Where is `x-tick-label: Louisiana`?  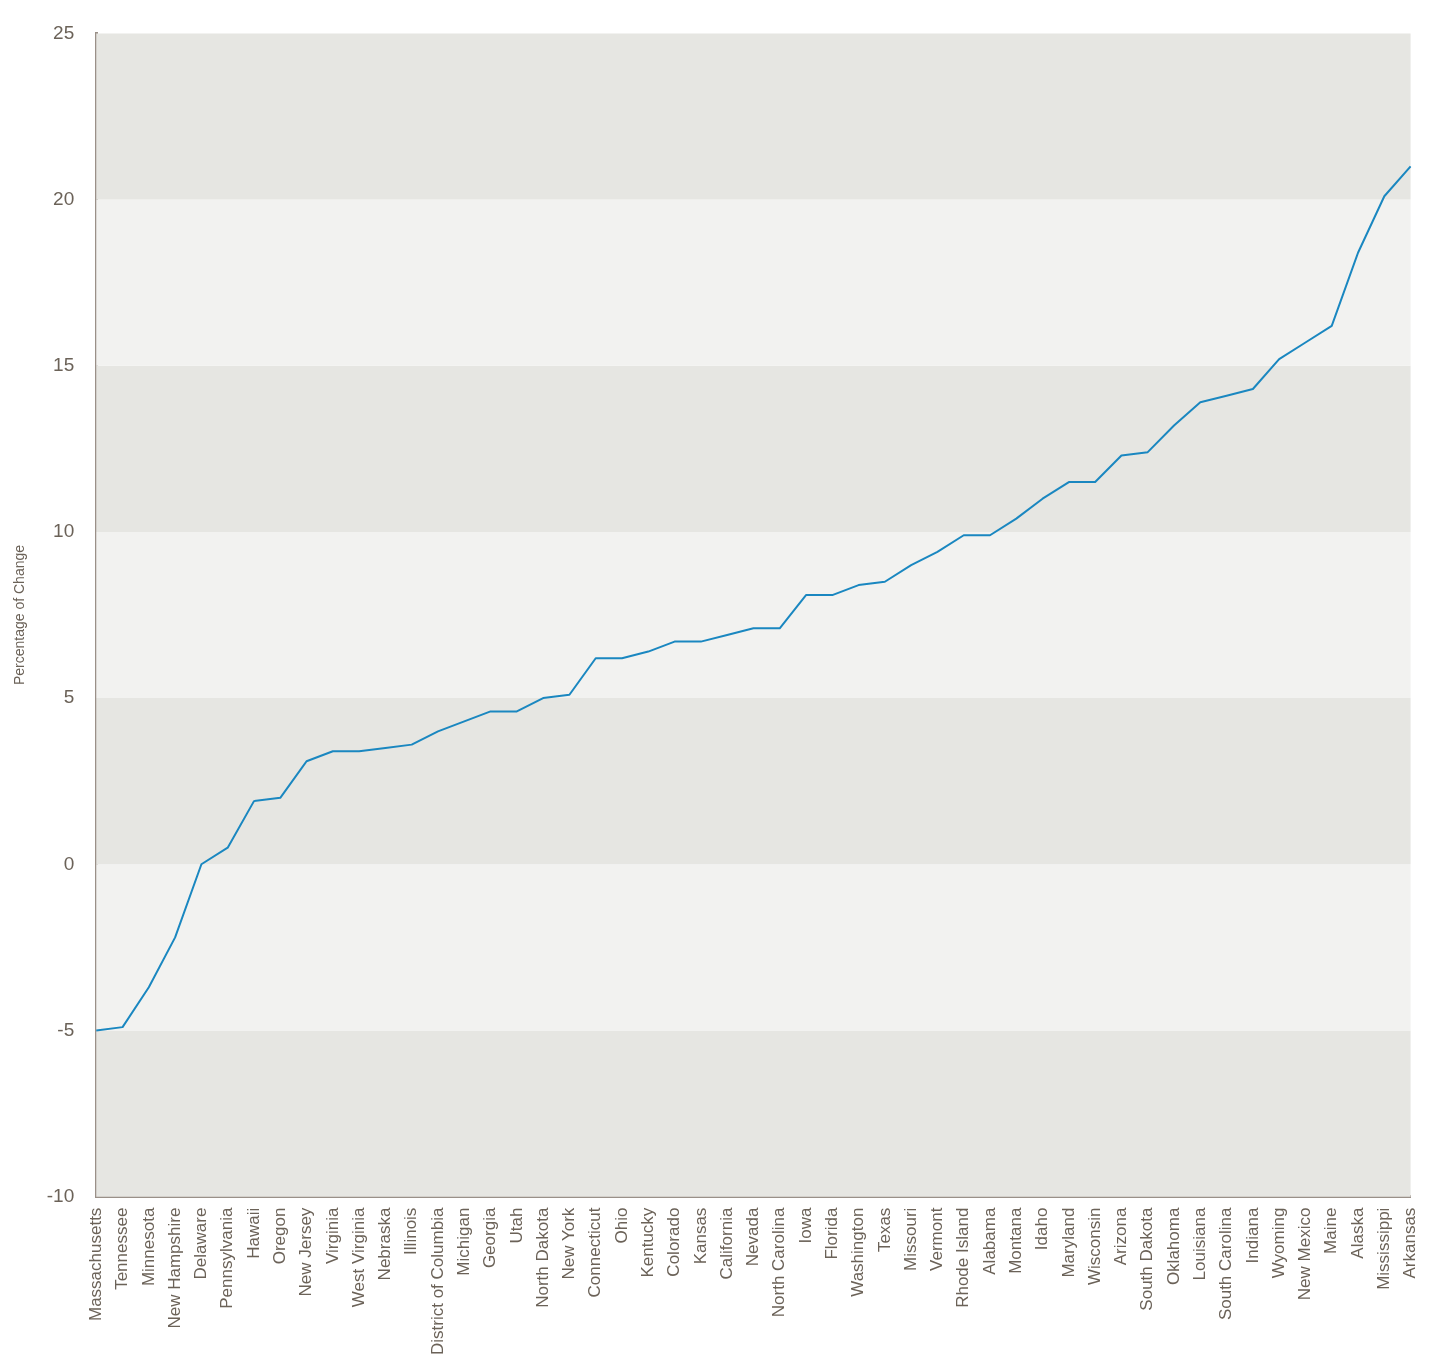
x-tick-label: Louisiana is located at coordinates (1199, 1244).